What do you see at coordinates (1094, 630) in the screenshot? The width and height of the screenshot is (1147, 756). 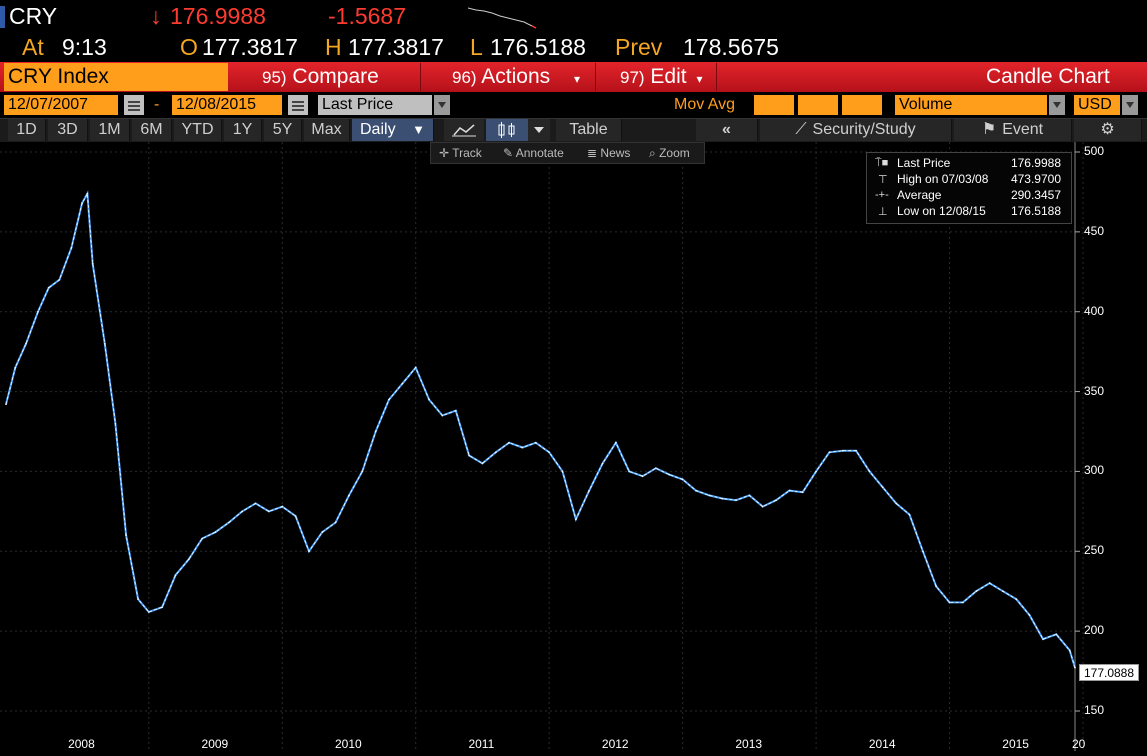 I see `y-tick-label: 200` at bounding box center [1094, 630].